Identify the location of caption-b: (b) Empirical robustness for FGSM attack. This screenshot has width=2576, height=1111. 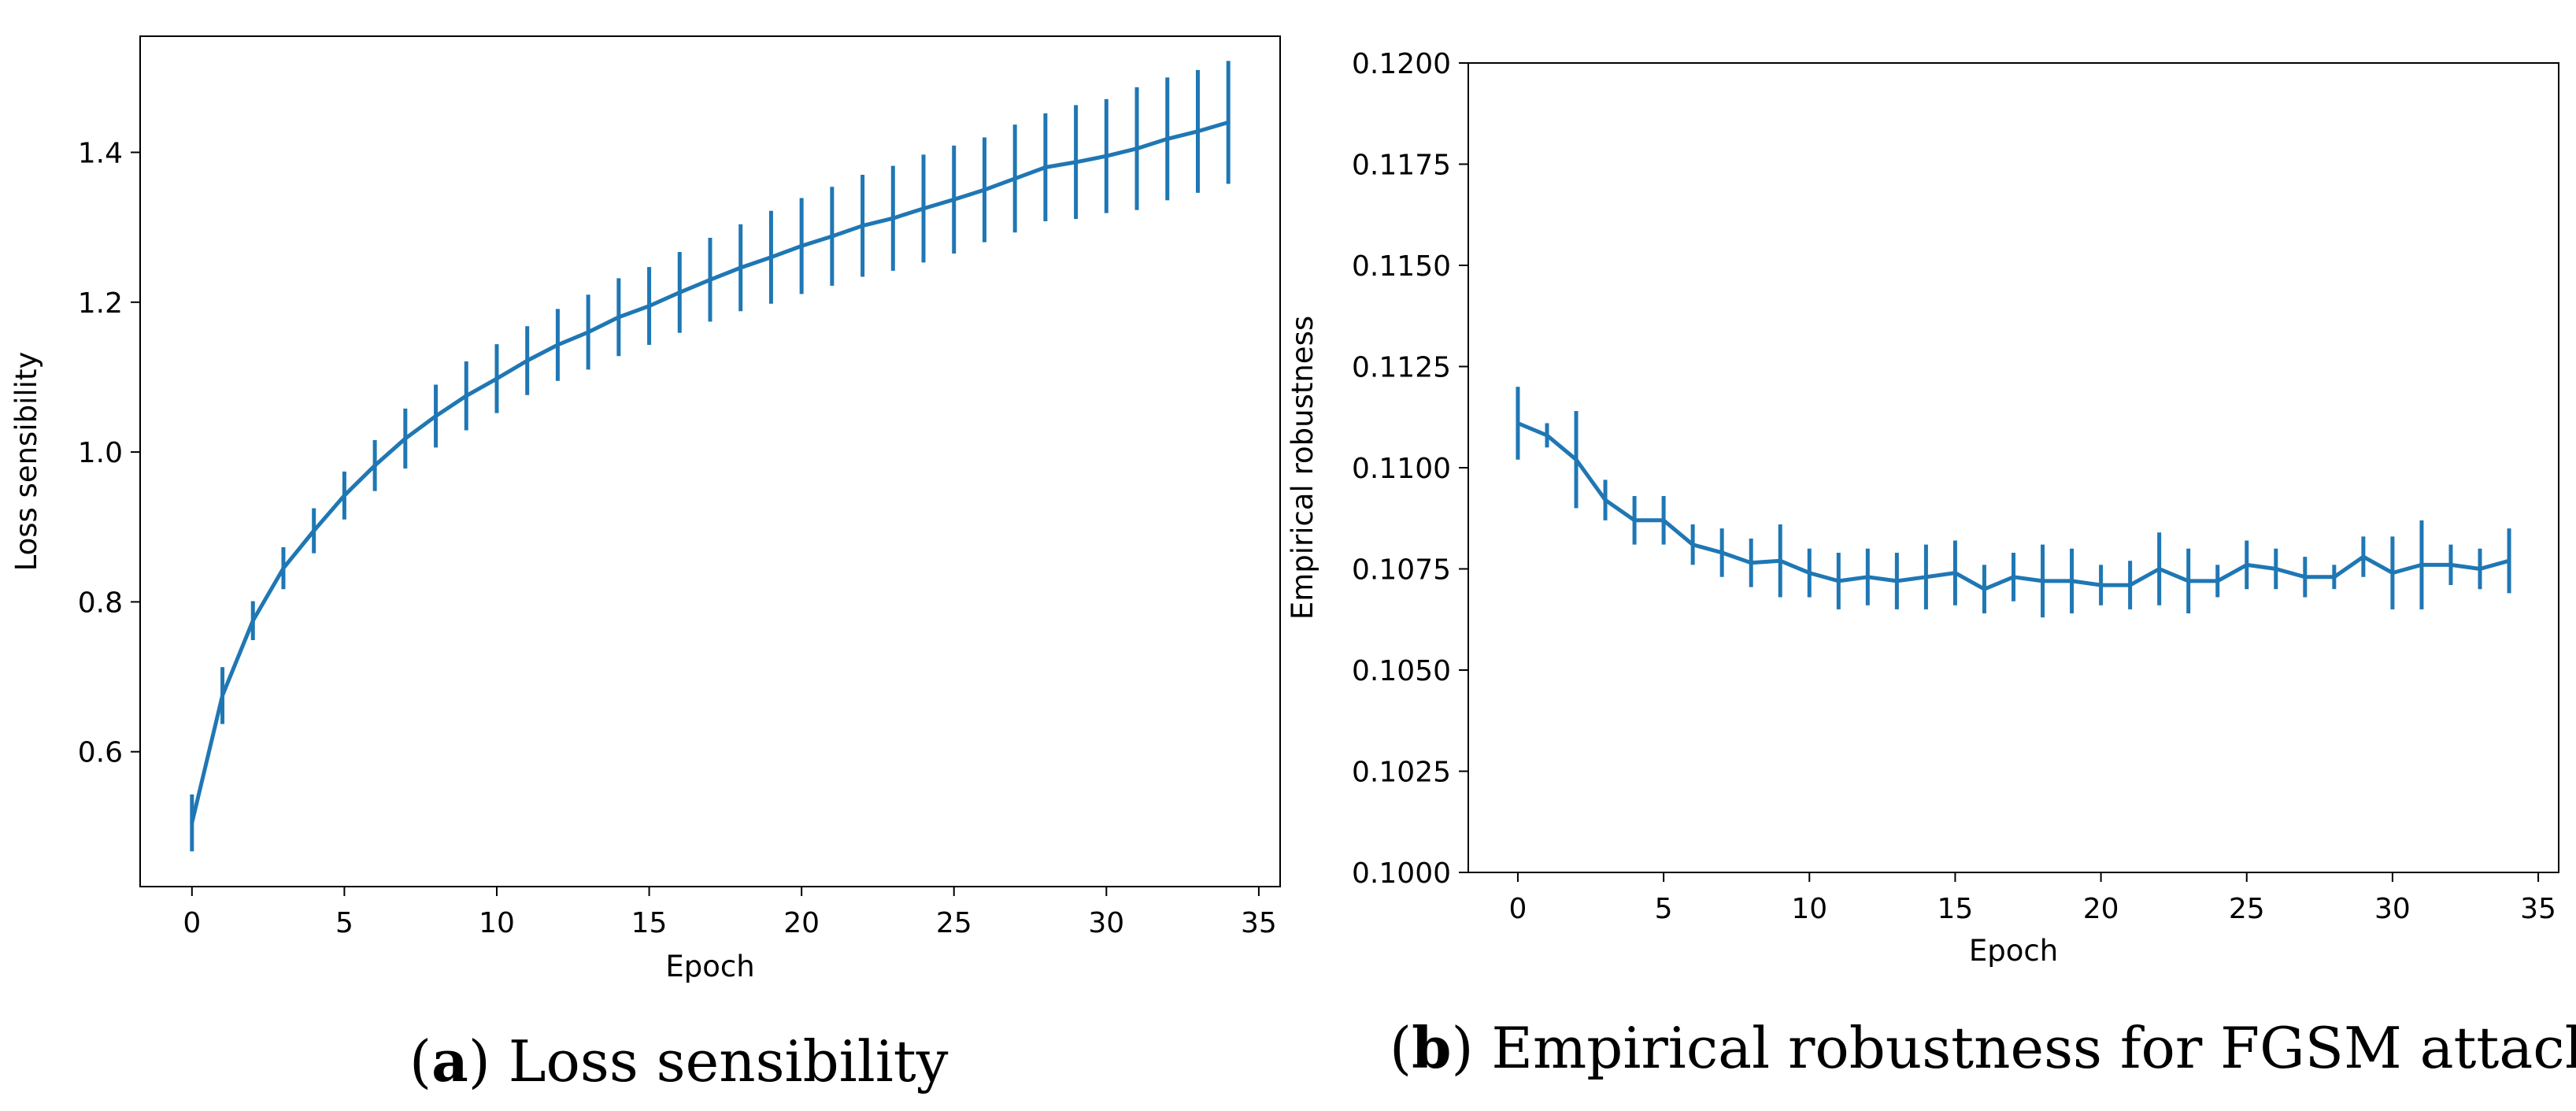
(1983, 1047).